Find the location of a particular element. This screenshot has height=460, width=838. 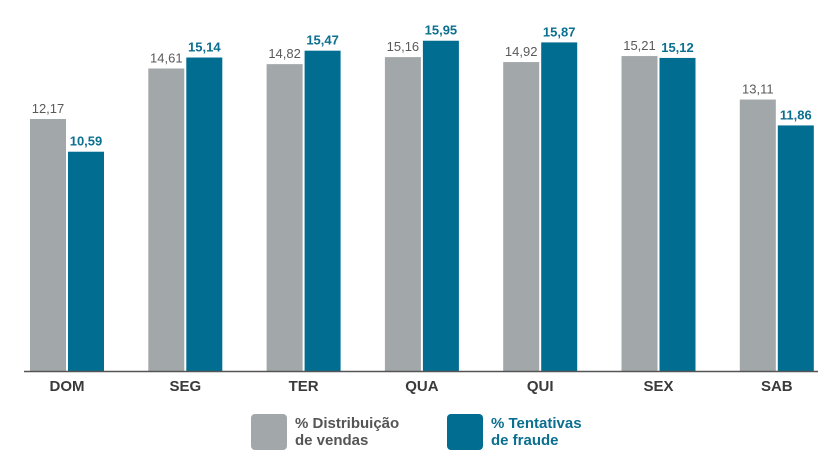

bar-fraud-qui is located at coordinates (559, 207).